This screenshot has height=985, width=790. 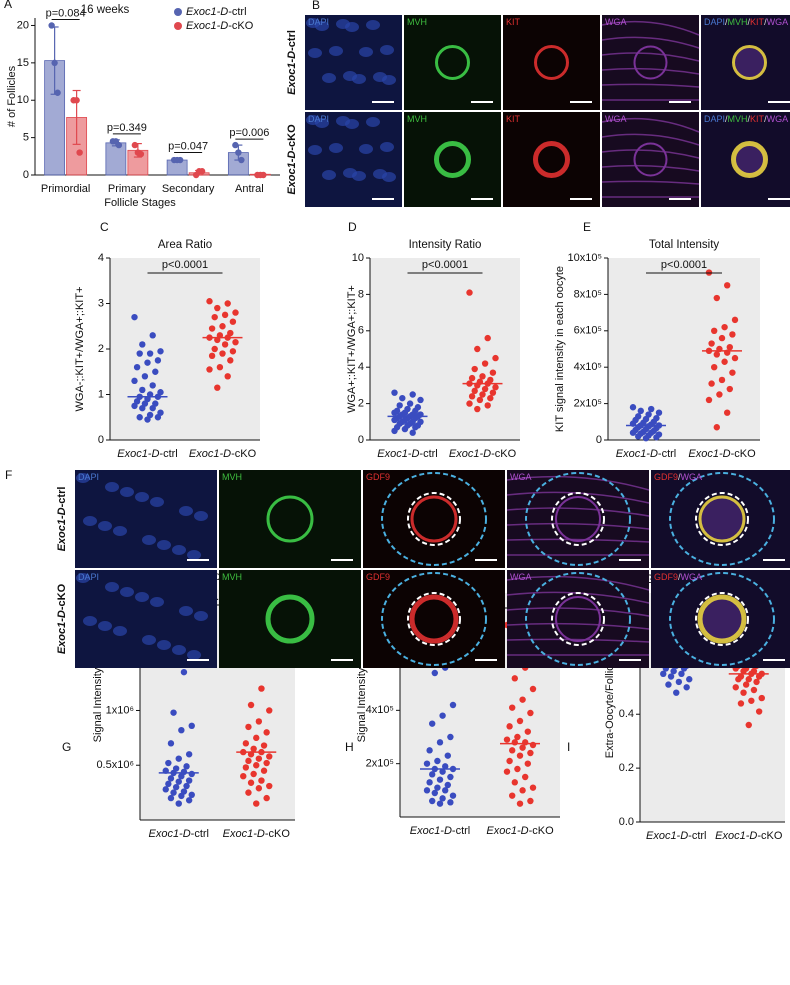 What do you see at coordinates (616, 22) in the screenshot?
I see `channel-label: WGA` at bounding box center [616, 22].